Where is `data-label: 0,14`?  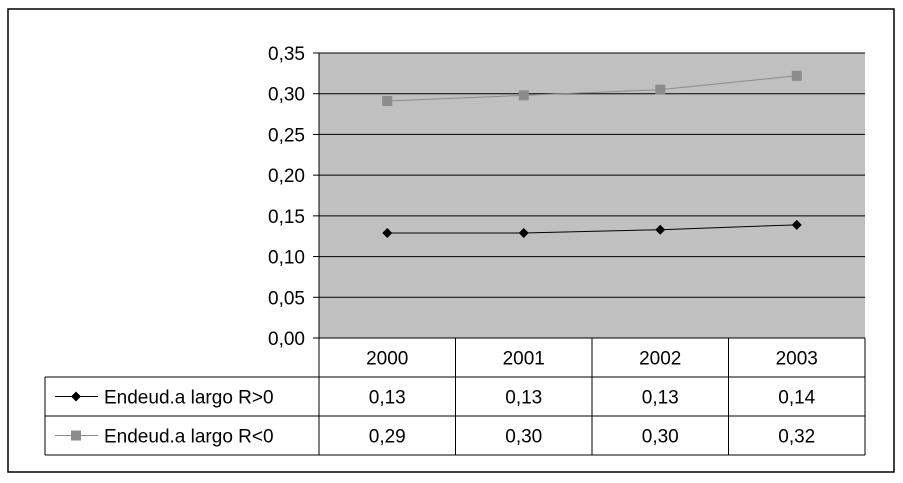
data-label: 0,14 is located at coordinates (796, 398).